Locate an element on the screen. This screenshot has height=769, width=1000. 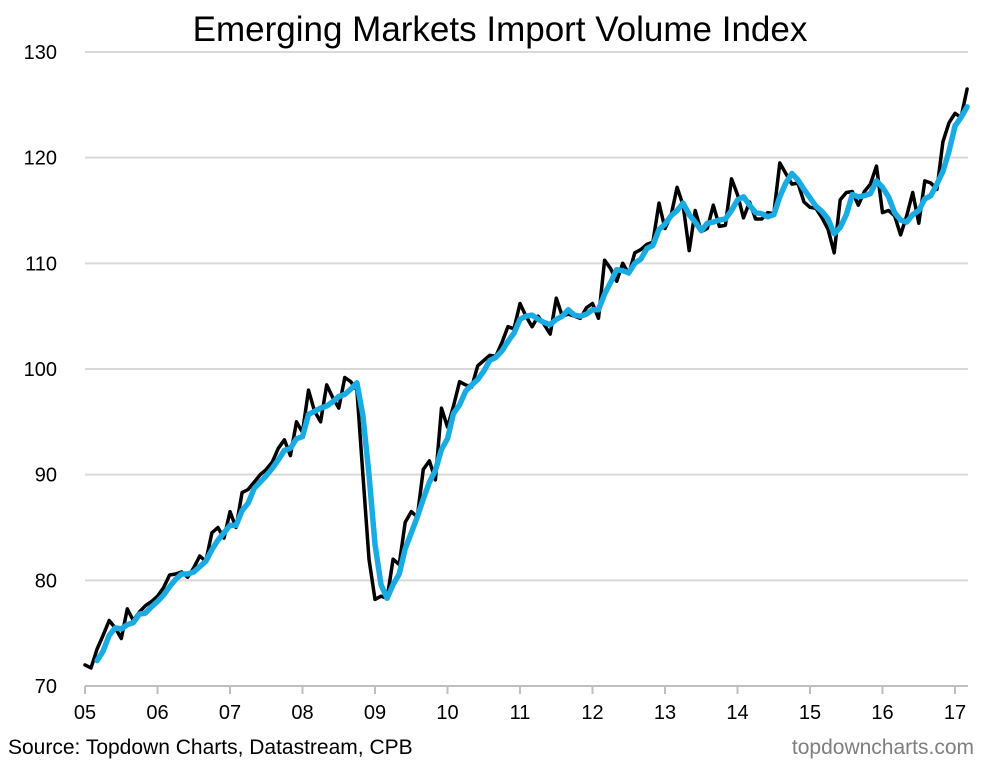
watermark-url: topdowncharts.com is located at coordinates (882, 747).